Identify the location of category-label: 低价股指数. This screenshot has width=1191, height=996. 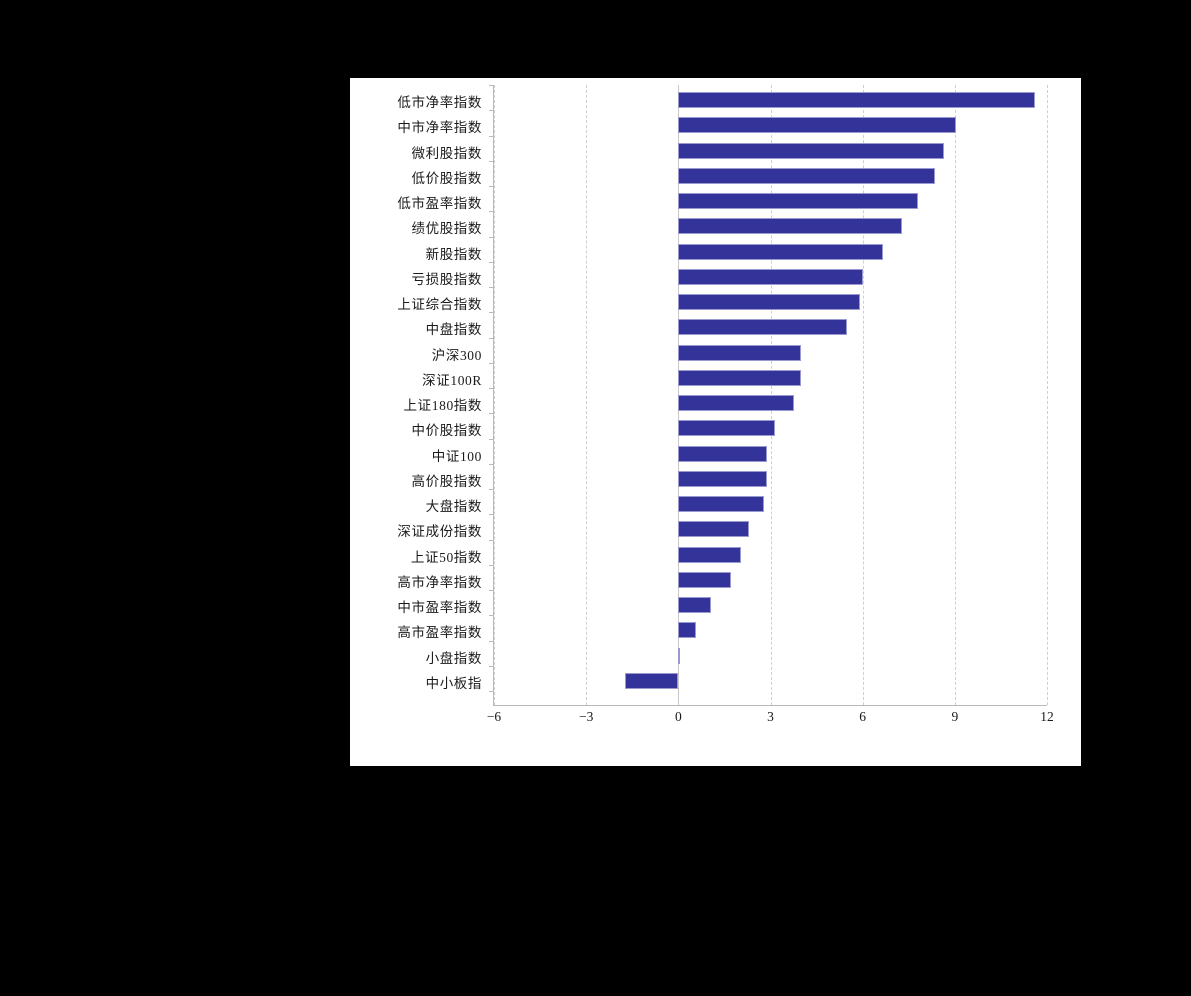
(446, 178).